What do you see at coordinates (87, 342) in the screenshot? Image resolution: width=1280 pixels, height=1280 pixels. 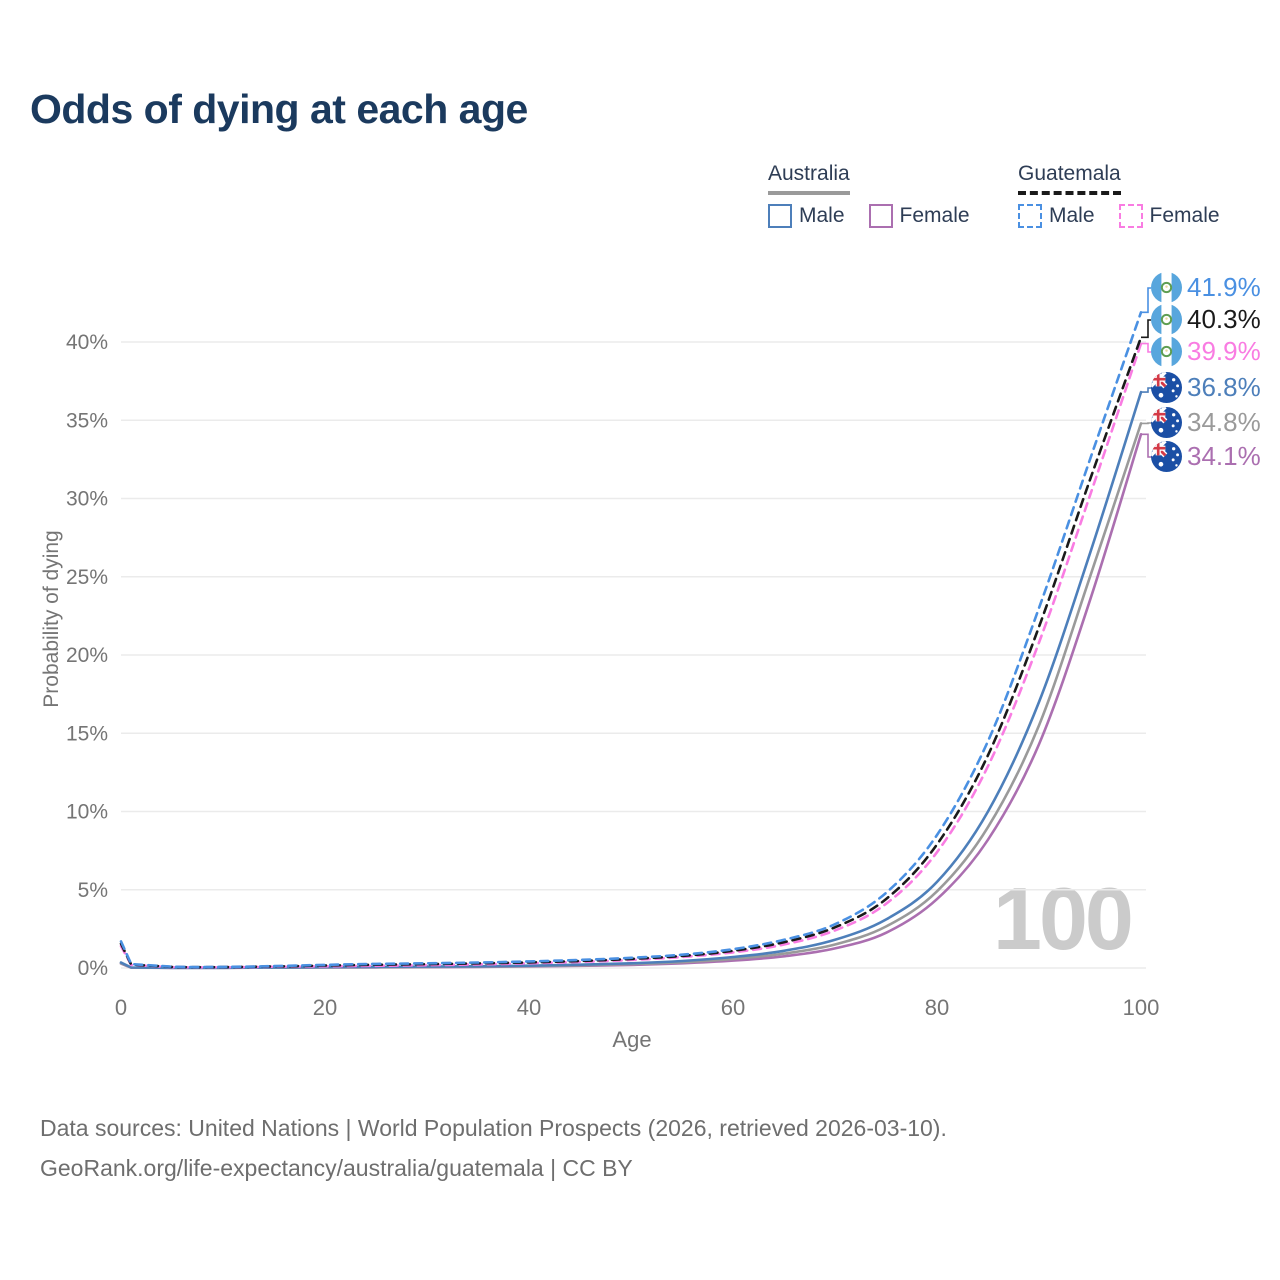 I see `y-tick-label: 40%` at bounding box center [87, 342].